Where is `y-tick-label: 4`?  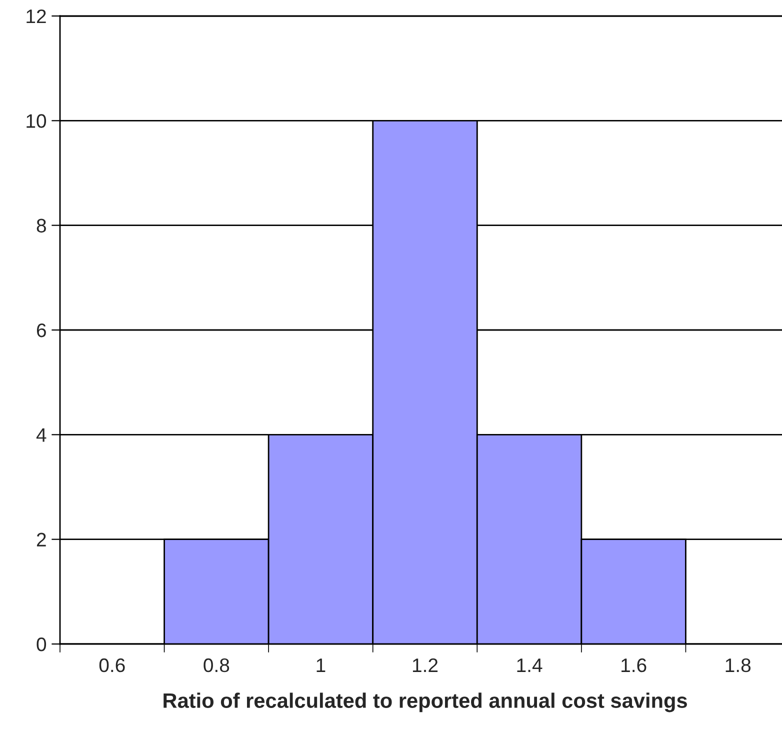
y-tick-label: 4 is located at coordinates (41, 435).